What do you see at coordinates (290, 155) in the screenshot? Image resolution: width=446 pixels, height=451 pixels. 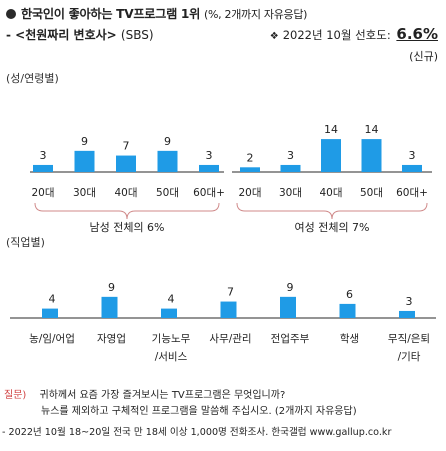 I see `value-label-group-1-1: 3` at bounding box center [290, 155].